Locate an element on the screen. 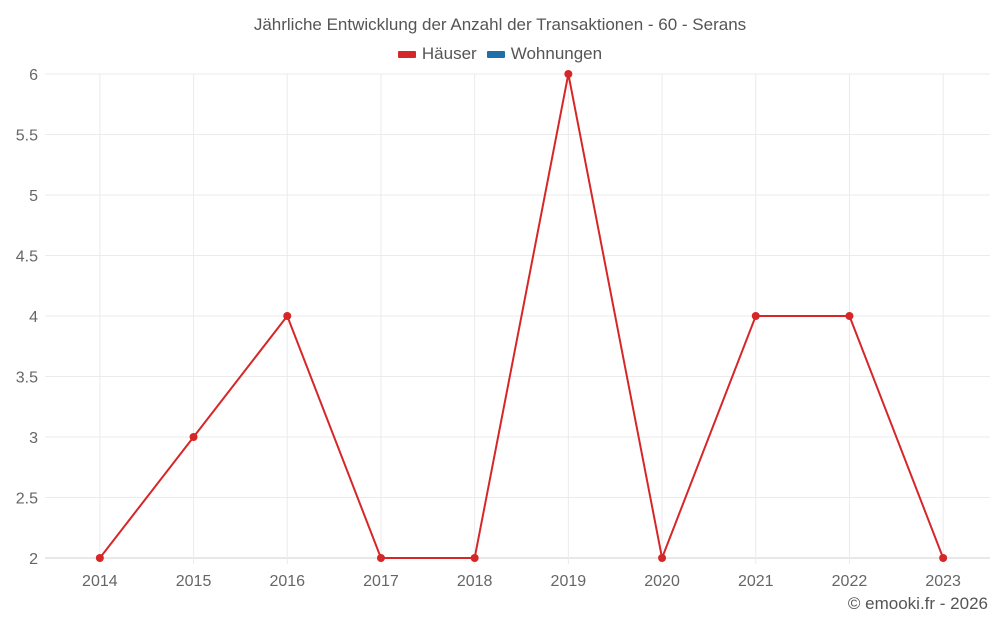 Image resolution: width=1000 pixels, height=625 pixels. y-tick-label: 4 is located at coordinates (33, 317).